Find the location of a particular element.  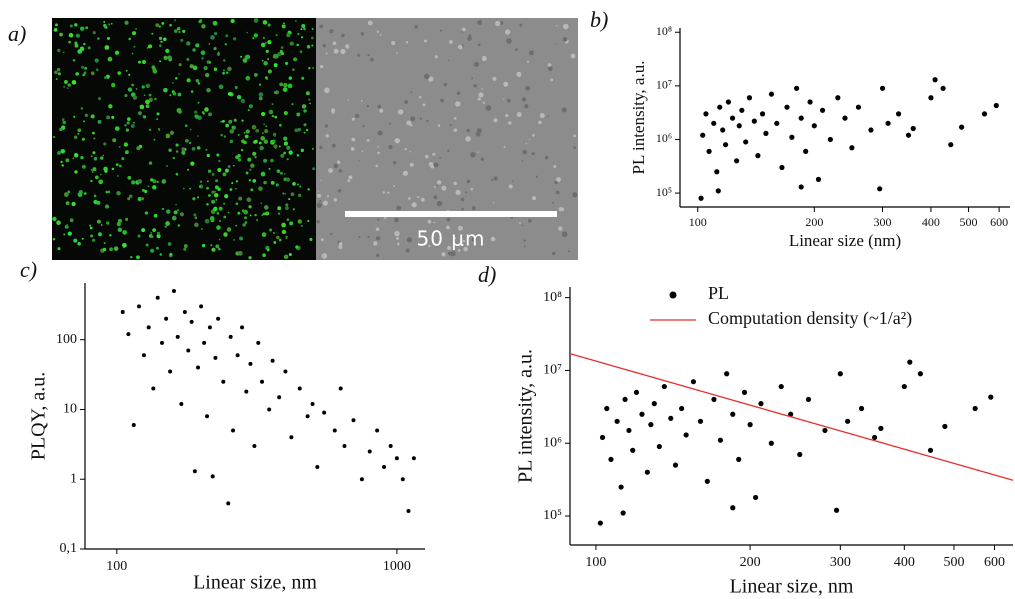

x-tick-label: 500 is located at coordinates (968, 222).